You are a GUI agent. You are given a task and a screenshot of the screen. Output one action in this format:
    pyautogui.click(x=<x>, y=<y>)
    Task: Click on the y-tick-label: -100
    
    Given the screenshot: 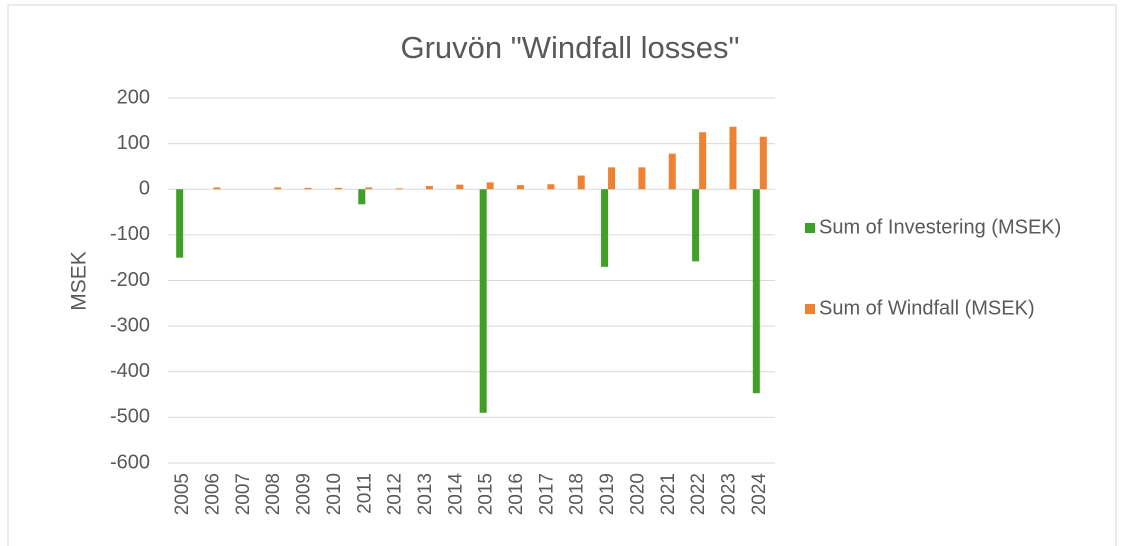 What is the action you would take?
    pyautogui.click(x=130, y=234)
    